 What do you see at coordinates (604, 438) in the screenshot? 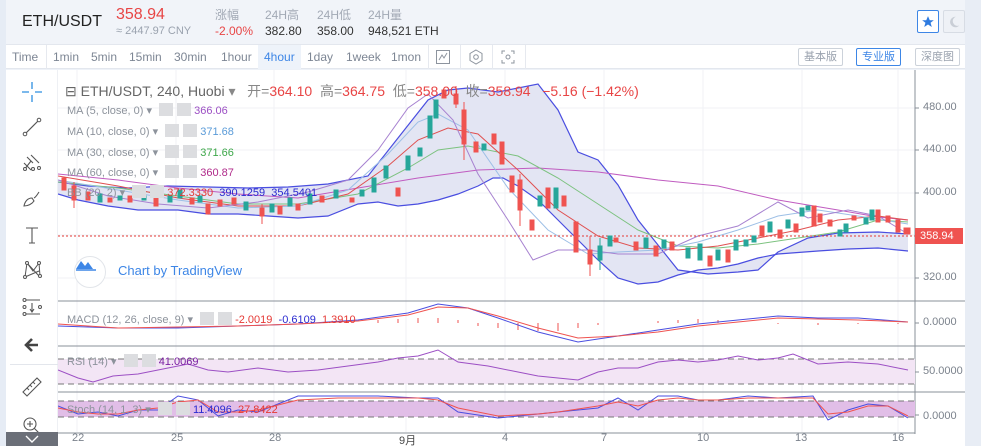
I see `time-axis-label: 7` at bounding box center [604, 438].